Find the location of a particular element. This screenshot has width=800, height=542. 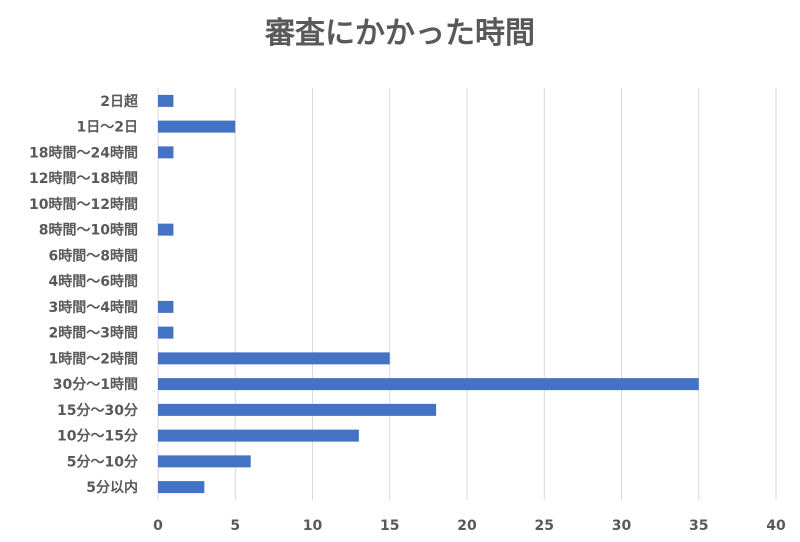

category-label: 2時間〜3時間 is located at coordinates (93, 333).